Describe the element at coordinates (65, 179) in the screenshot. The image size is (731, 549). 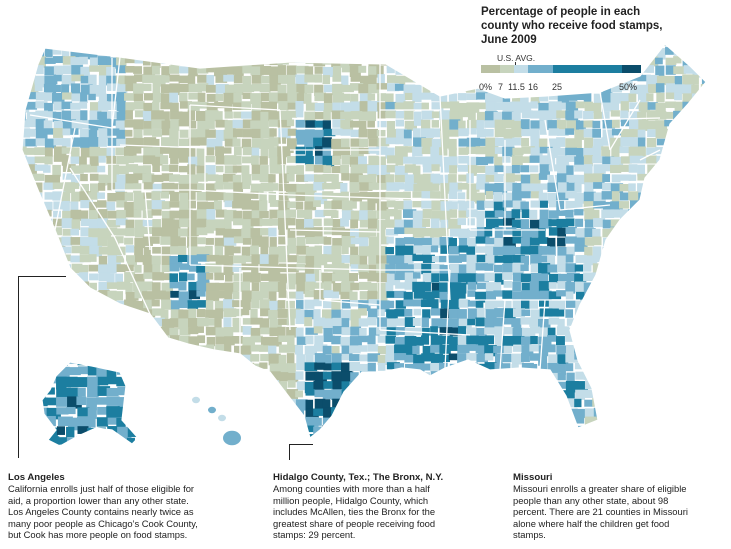
I see `state-border` at that location.